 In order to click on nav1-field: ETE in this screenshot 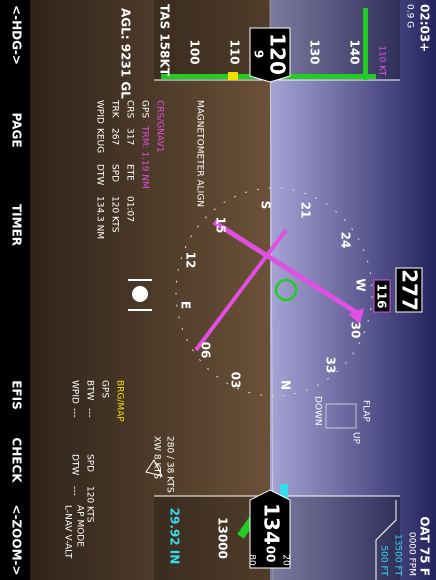, I will do `click(130, 172)`.